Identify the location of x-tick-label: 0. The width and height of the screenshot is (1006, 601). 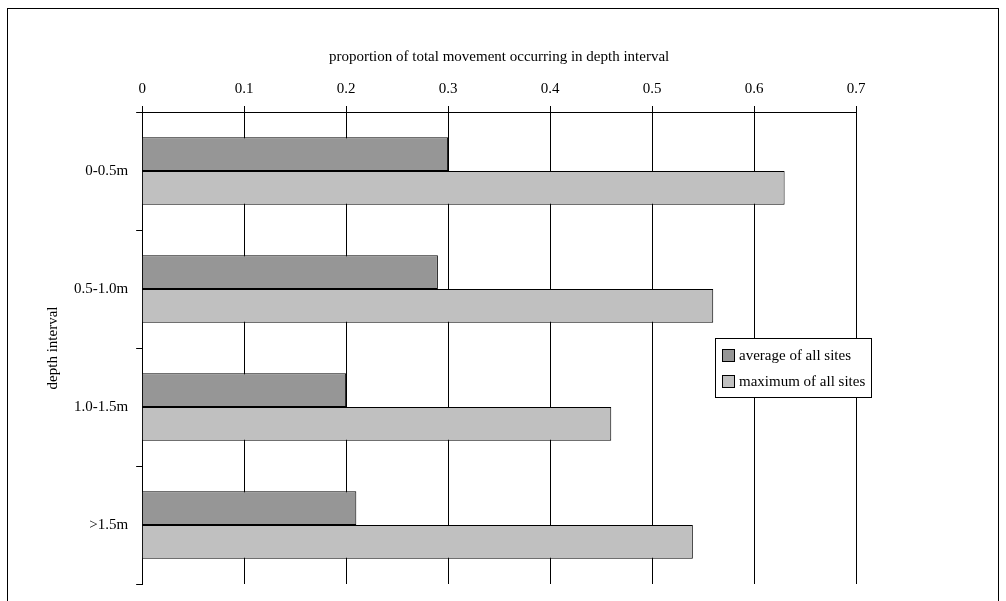
(142, 87).